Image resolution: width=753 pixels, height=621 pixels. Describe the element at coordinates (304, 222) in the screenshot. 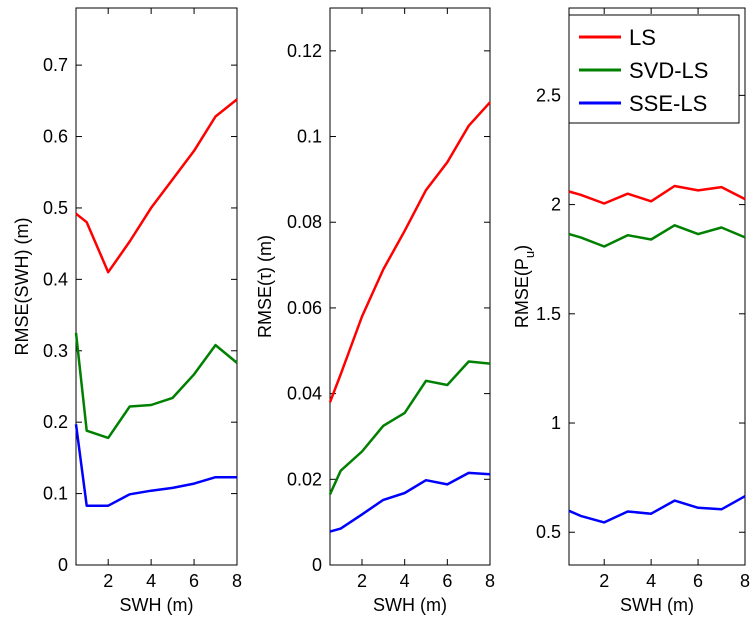

I see `y-tick-label: 0.08` at that location.